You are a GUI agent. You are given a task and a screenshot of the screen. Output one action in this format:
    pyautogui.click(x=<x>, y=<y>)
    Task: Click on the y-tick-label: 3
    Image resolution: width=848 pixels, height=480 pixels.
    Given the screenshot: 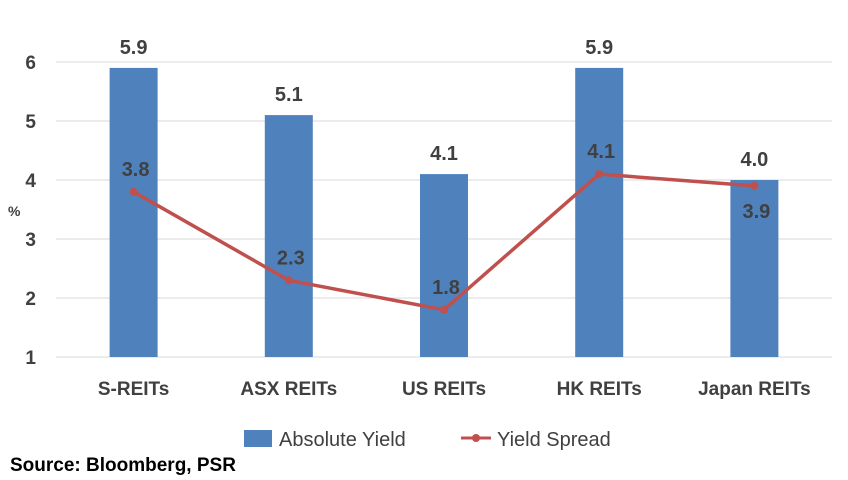 What is the action you would take?
    pyautogui.click(x=30, y=240)
    